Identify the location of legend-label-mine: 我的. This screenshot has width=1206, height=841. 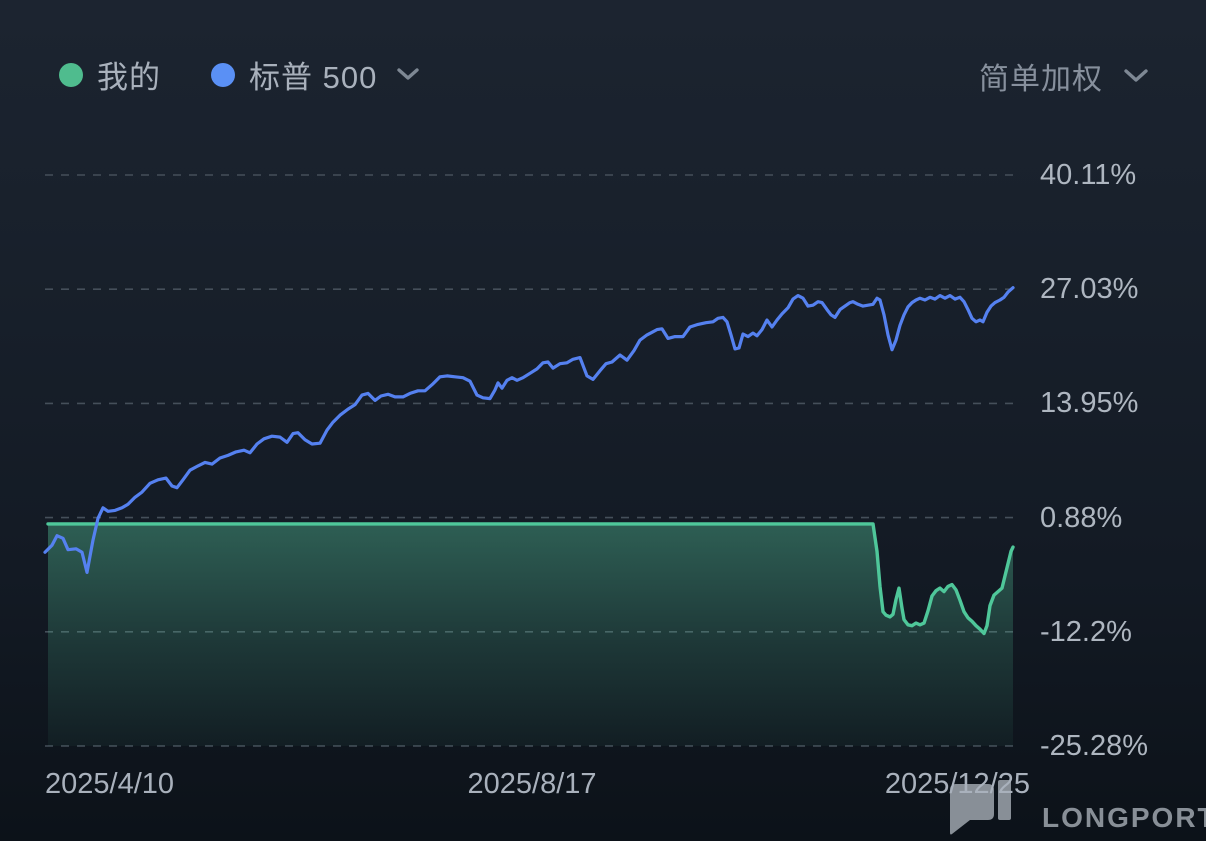
(129, 77).